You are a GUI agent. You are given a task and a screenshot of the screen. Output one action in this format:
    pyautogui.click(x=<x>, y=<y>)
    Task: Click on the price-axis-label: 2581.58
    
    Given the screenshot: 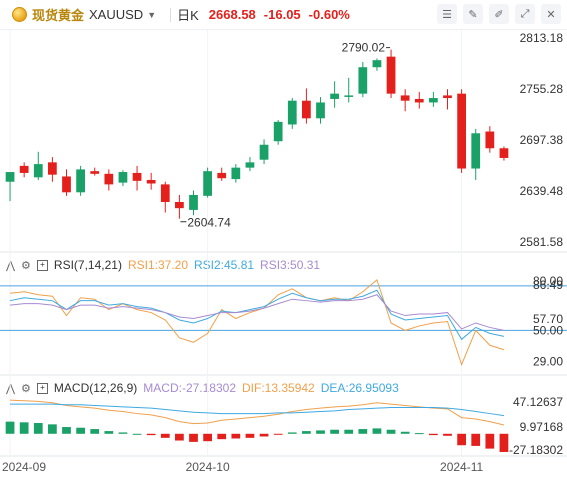 What is the action you would take?
    pyautogui.click(x=542, y=242)
    